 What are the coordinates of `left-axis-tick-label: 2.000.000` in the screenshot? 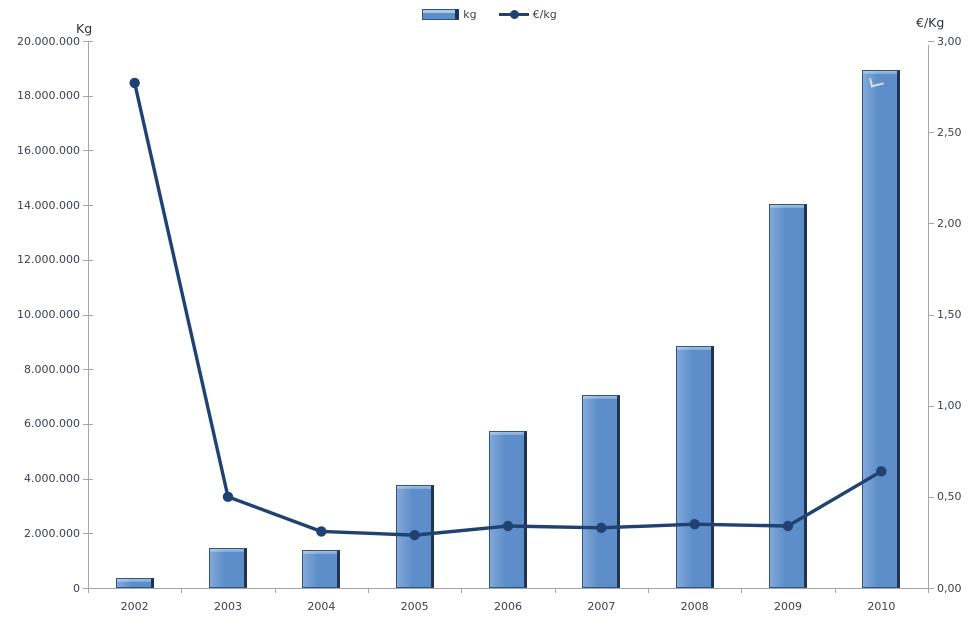 It's located at (52, 533).